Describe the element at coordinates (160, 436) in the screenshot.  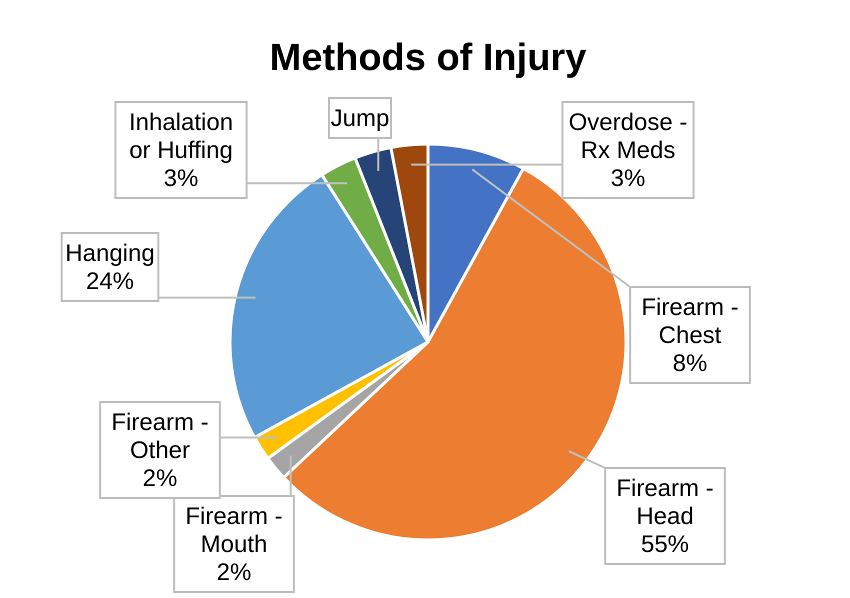
I see `slice-label: Firearm - Other` at that location.